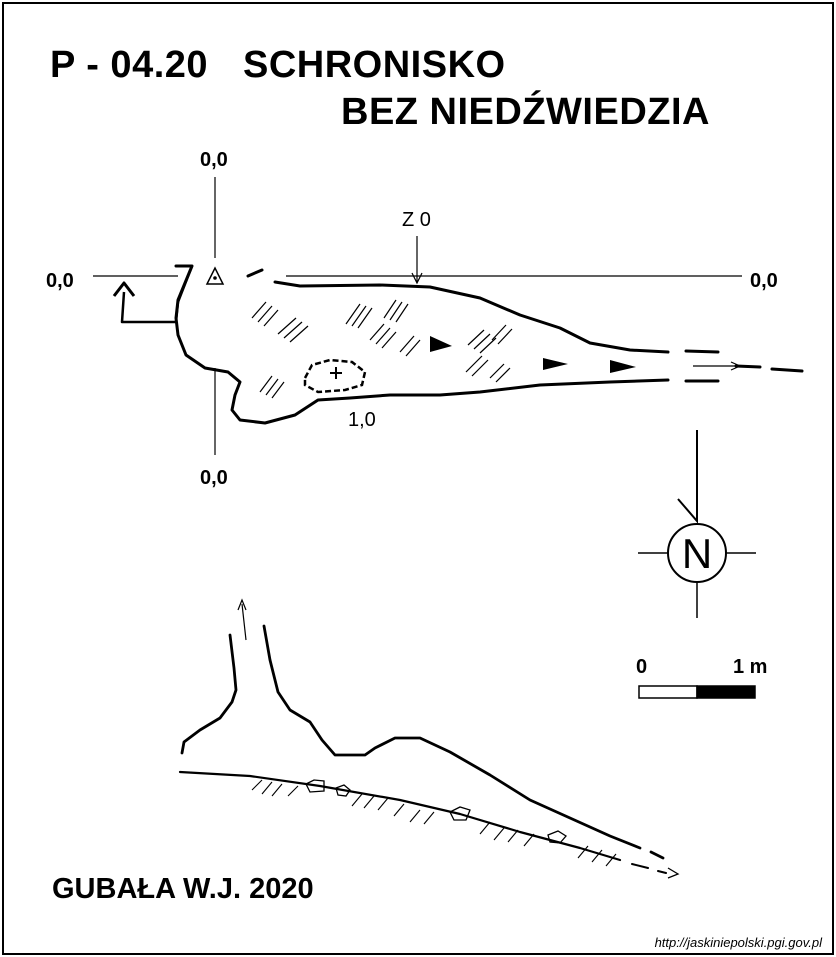 This screenshot has height=957, width=836. What do you see at coordinates (436, 811) in the screenshot?
I see `floor-rocks` at bounding box center [436, 811].